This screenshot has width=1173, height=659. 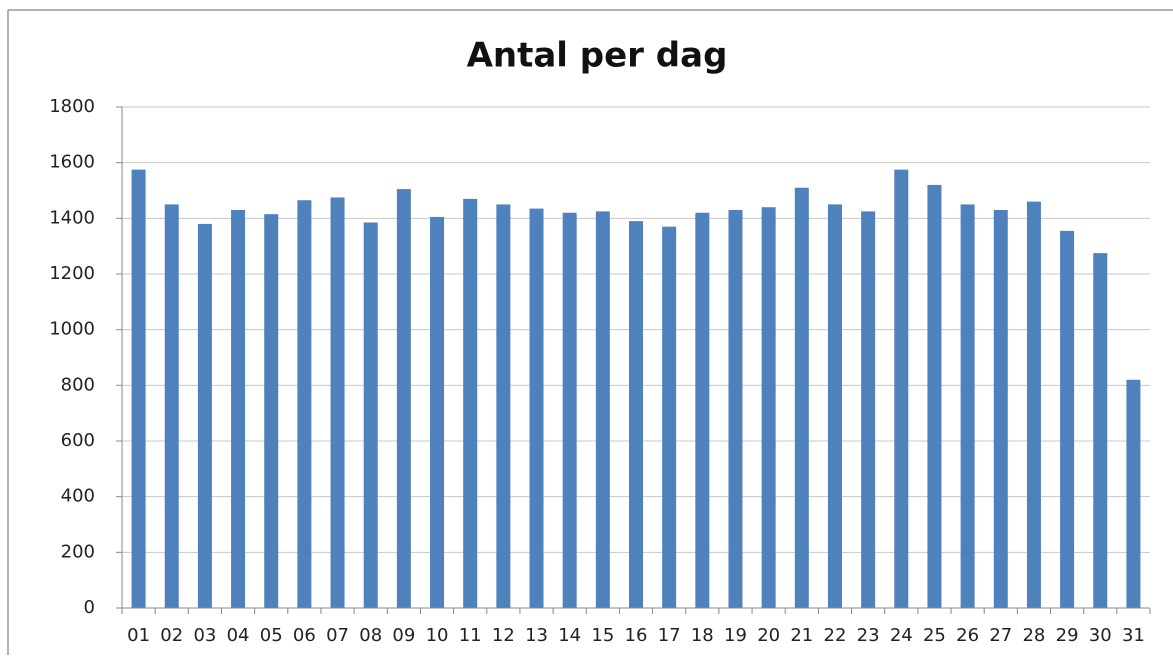 I want to click on x-tick-label: 21, so click(x=801, y=635).